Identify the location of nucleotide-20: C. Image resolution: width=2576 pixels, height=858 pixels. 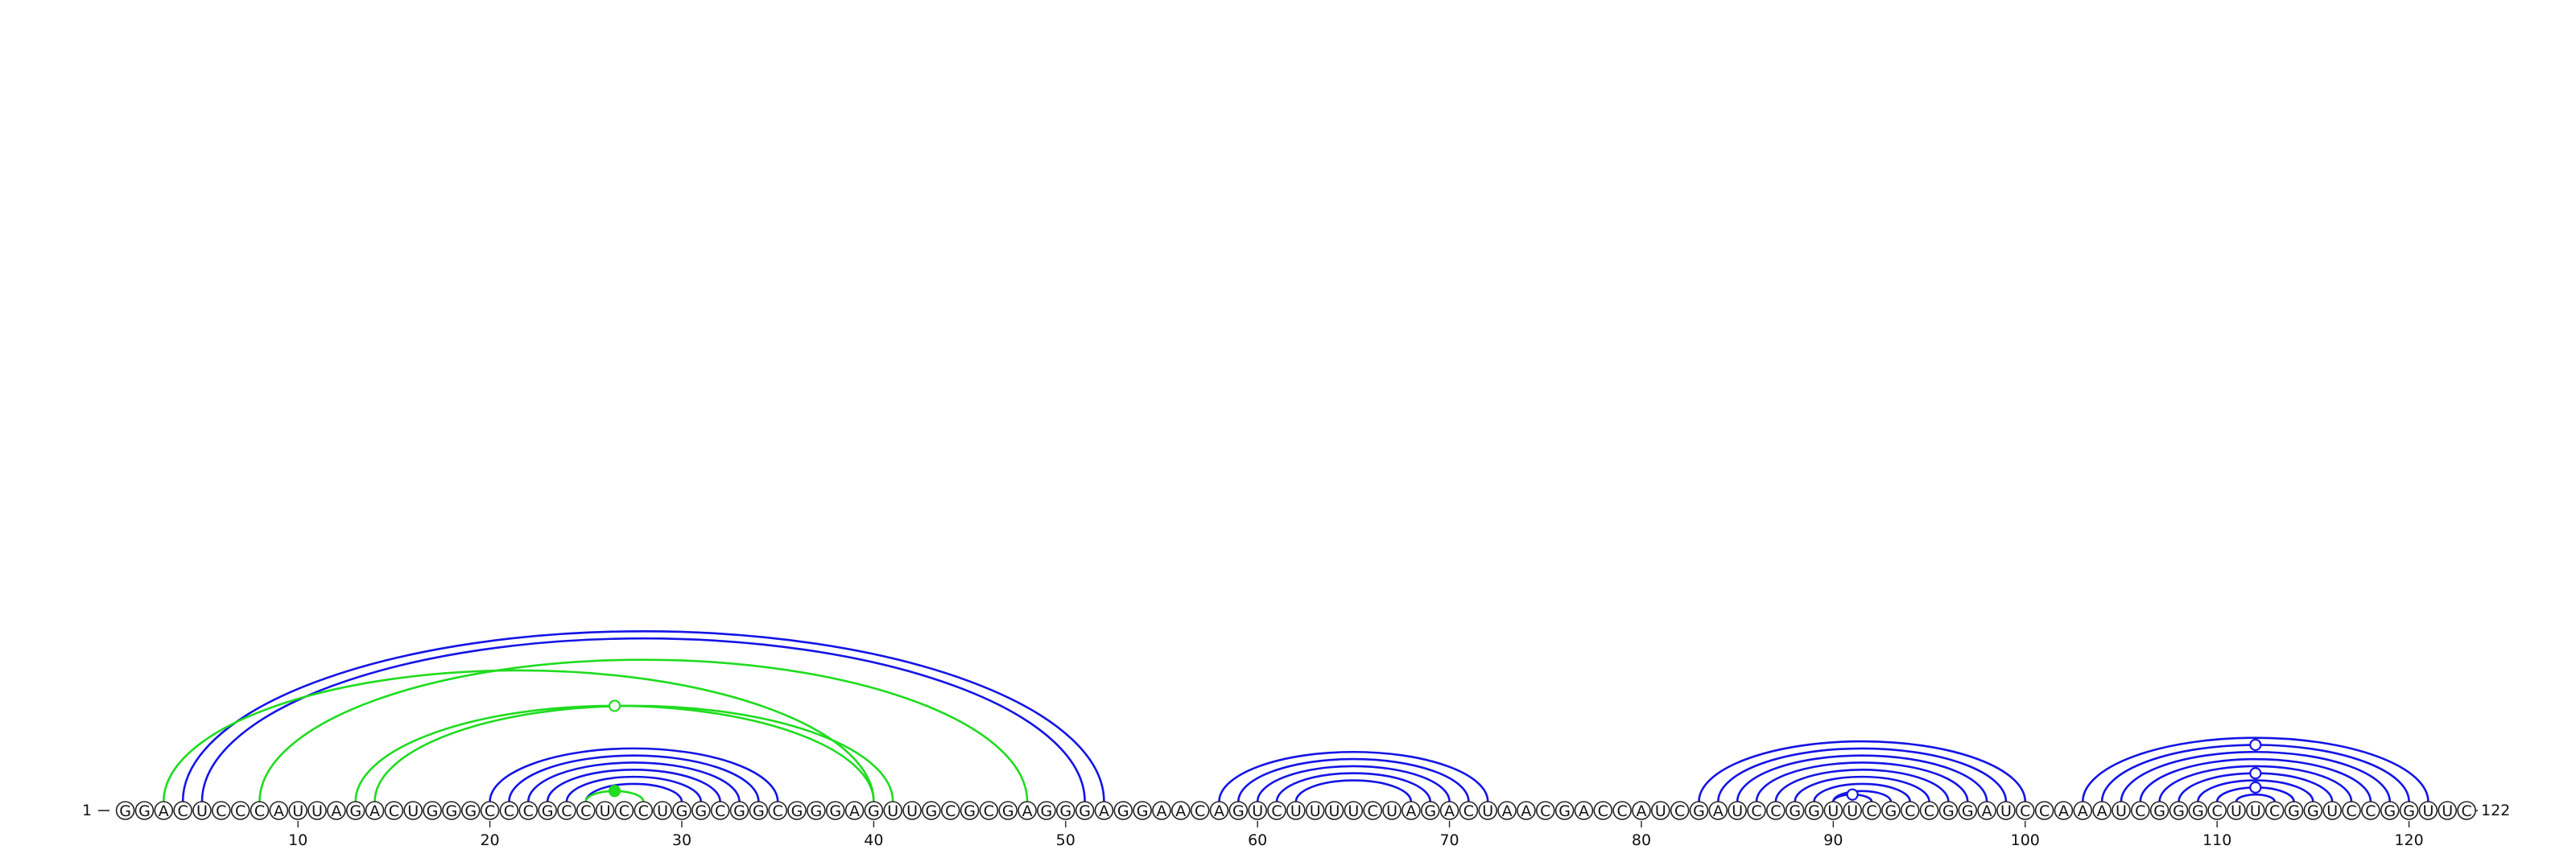
(490, 811).